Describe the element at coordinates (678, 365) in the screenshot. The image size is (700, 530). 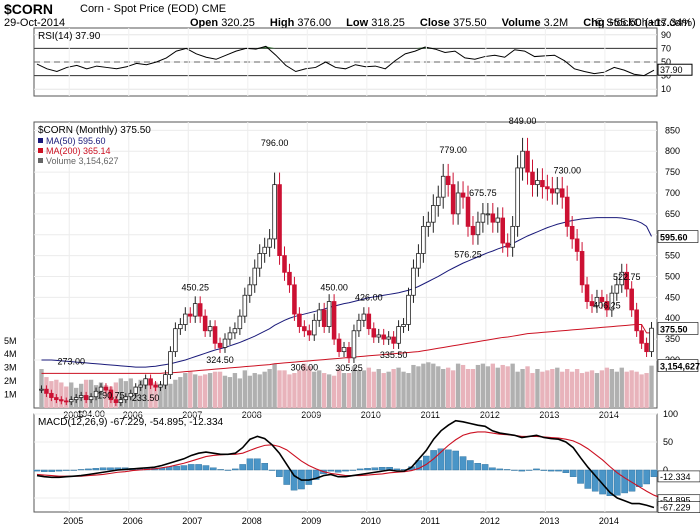
I see `volume-last-value-box` at that location.